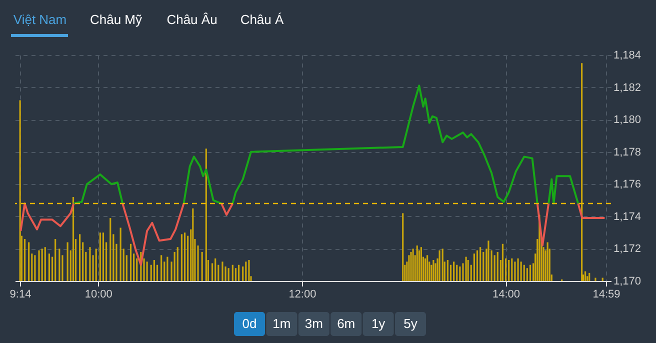 This screenshot has width=656, height=343. Describe the element at coordinates (346, 323) in the screenshot. I see `text: 6m` at that location.